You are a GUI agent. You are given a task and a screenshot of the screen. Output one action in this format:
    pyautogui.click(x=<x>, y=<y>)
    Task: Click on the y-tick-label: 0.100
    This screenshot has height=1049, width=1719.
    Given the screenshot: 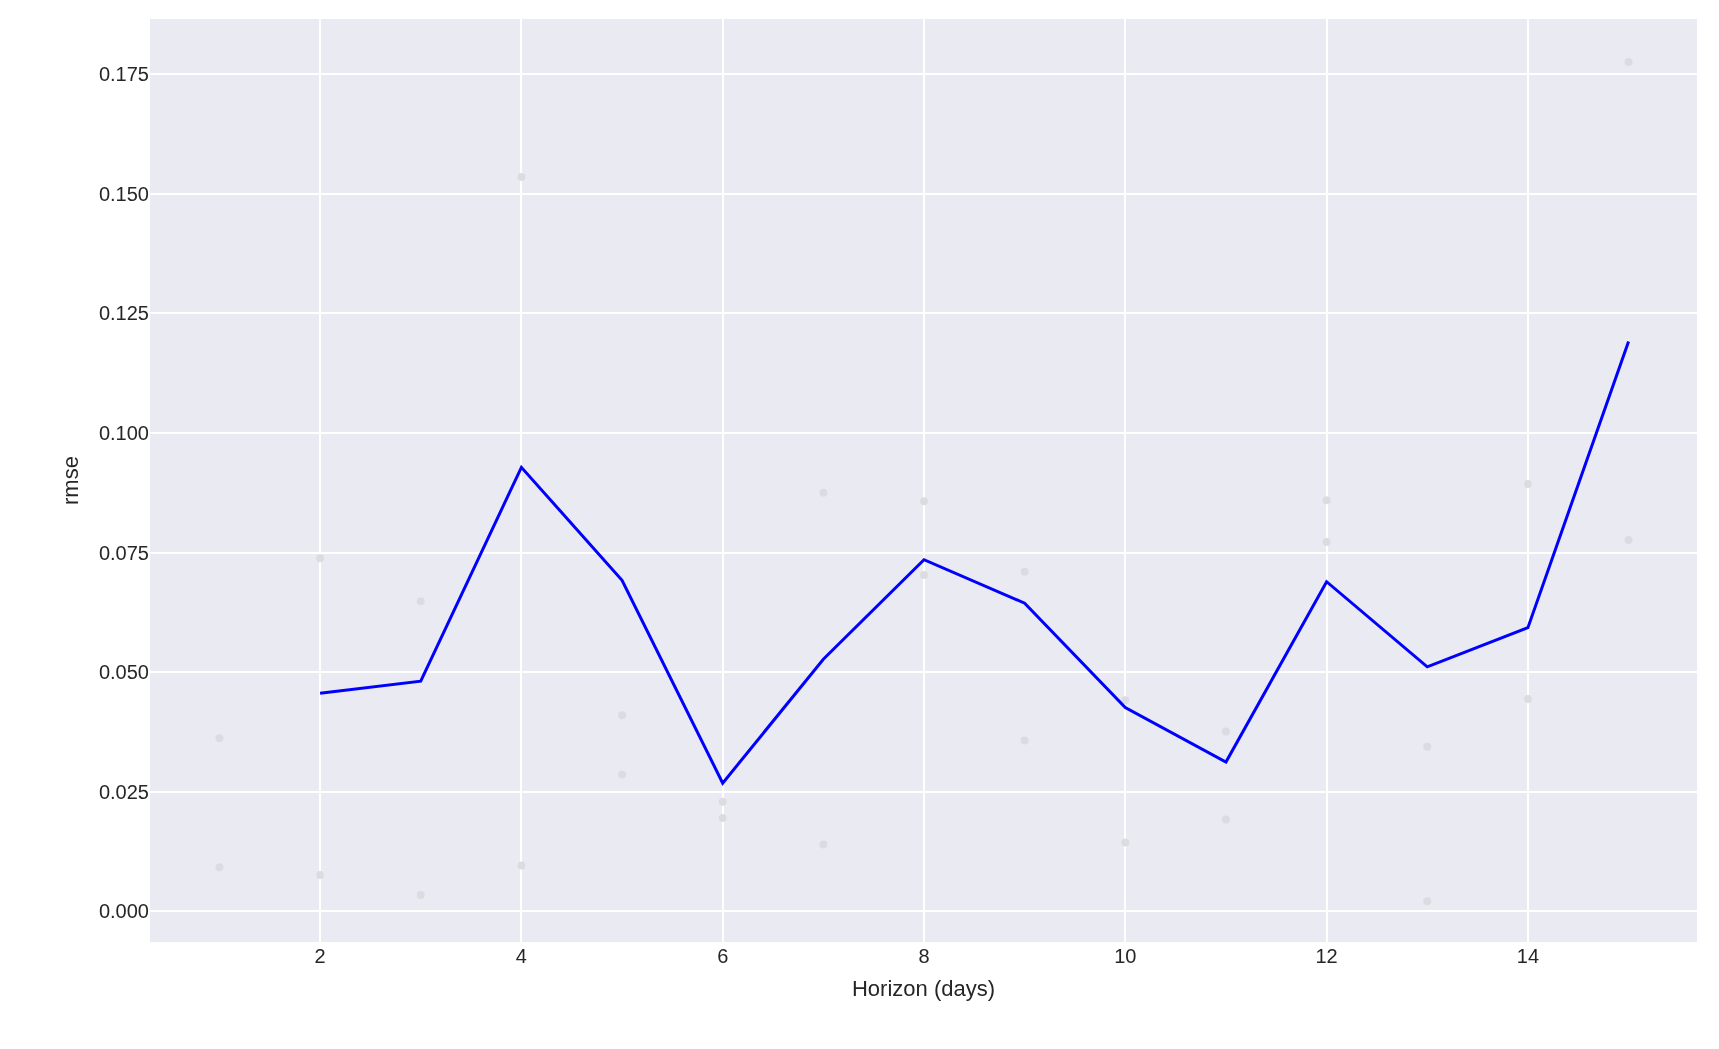 What is the action you would take?
    pyautogui.click(x=123, y=432)
    